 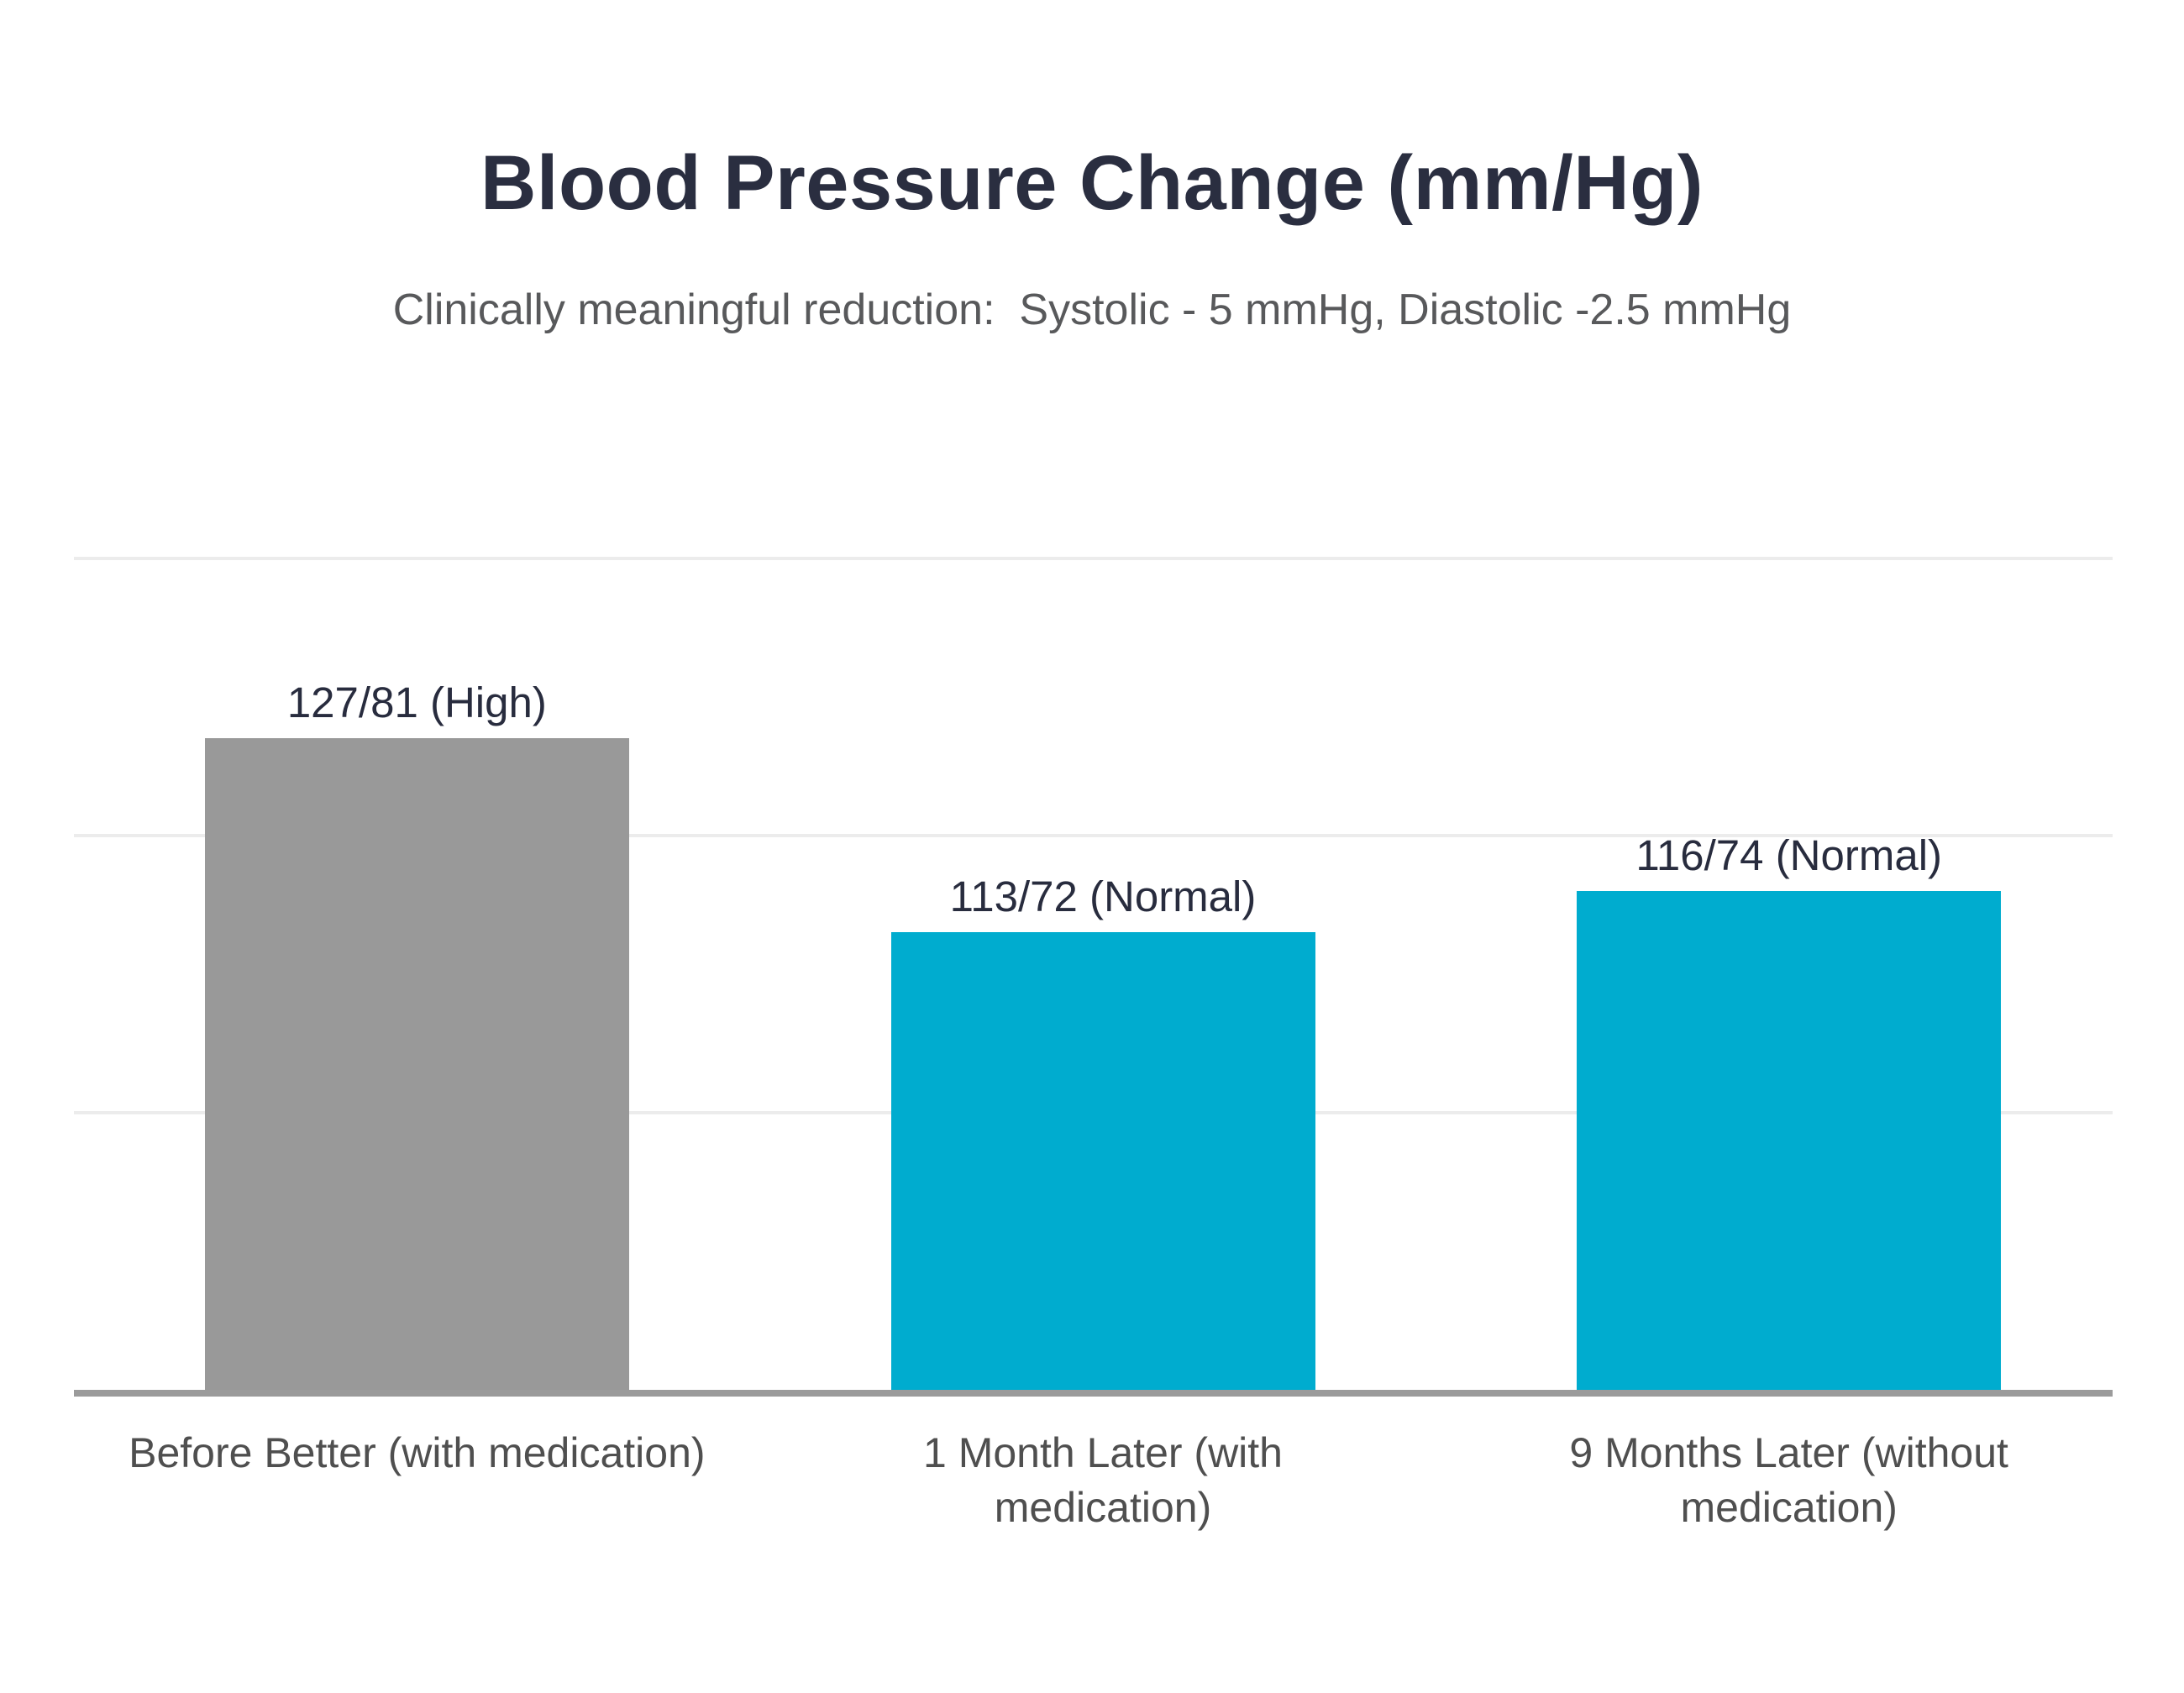 What do you see at coordinates (1788, 1452) in the screenshot?
I see `category-label-line: 9 Months Later (without` at bounding box center [1788, 1452].